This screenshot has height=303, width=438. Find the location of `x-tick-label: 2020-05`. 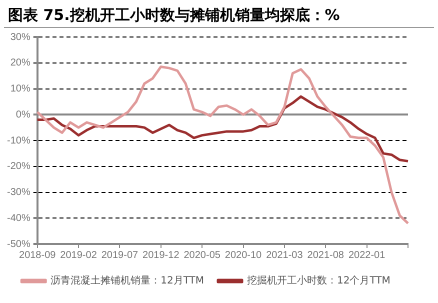

x-tick-label: 2020-05 is located at coordinates (202, 255).